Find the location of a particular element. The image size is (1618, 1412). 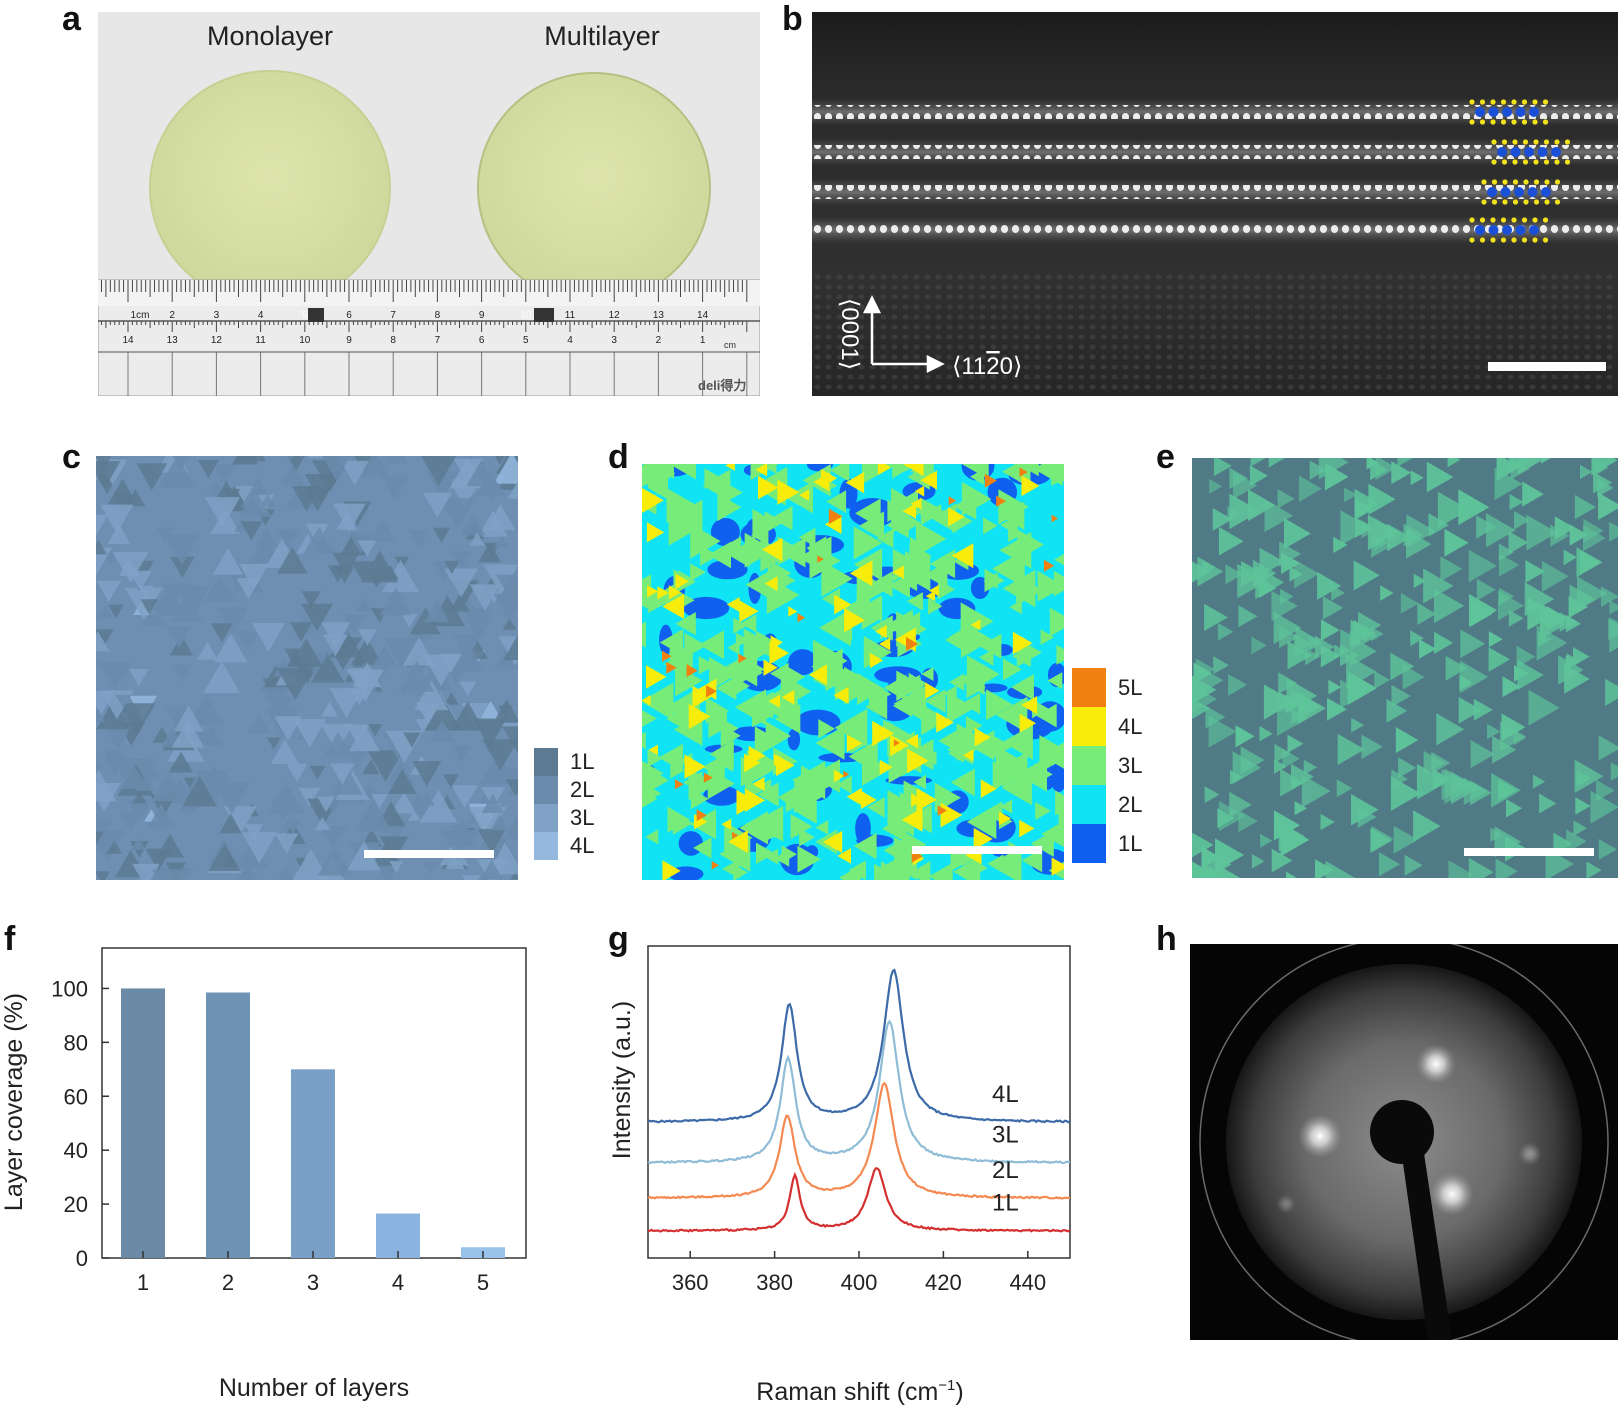

x-tick-label: 5 is located at coordinates (483, 1282).